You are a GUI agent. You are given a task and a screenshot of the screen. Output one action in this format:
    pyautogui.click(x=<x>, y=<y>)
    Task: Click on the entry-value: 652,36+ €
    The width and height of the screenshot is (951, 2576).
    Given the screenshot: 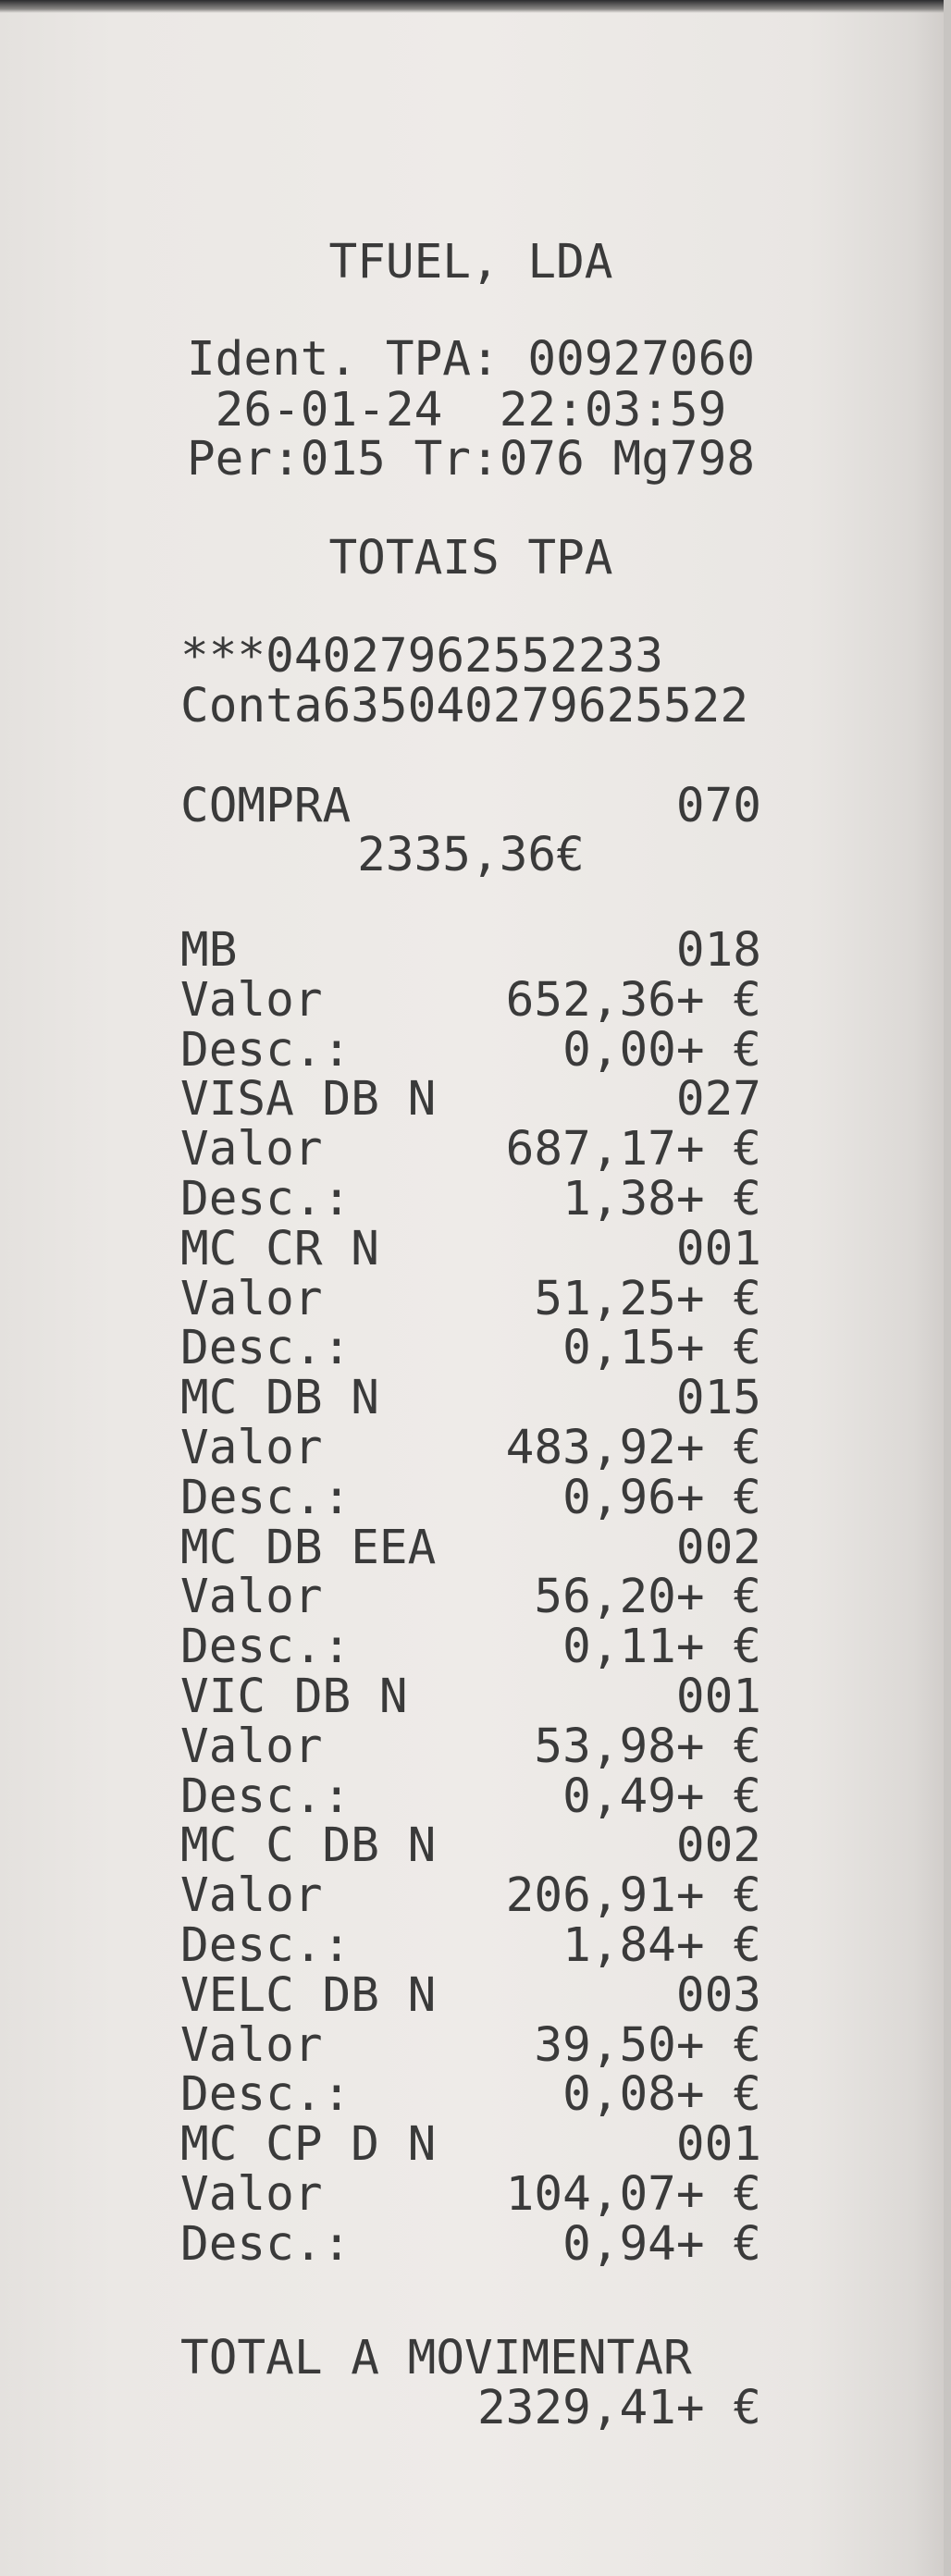 What is the action you would take?
    pyautogui.click(x=633, y=1000)
    